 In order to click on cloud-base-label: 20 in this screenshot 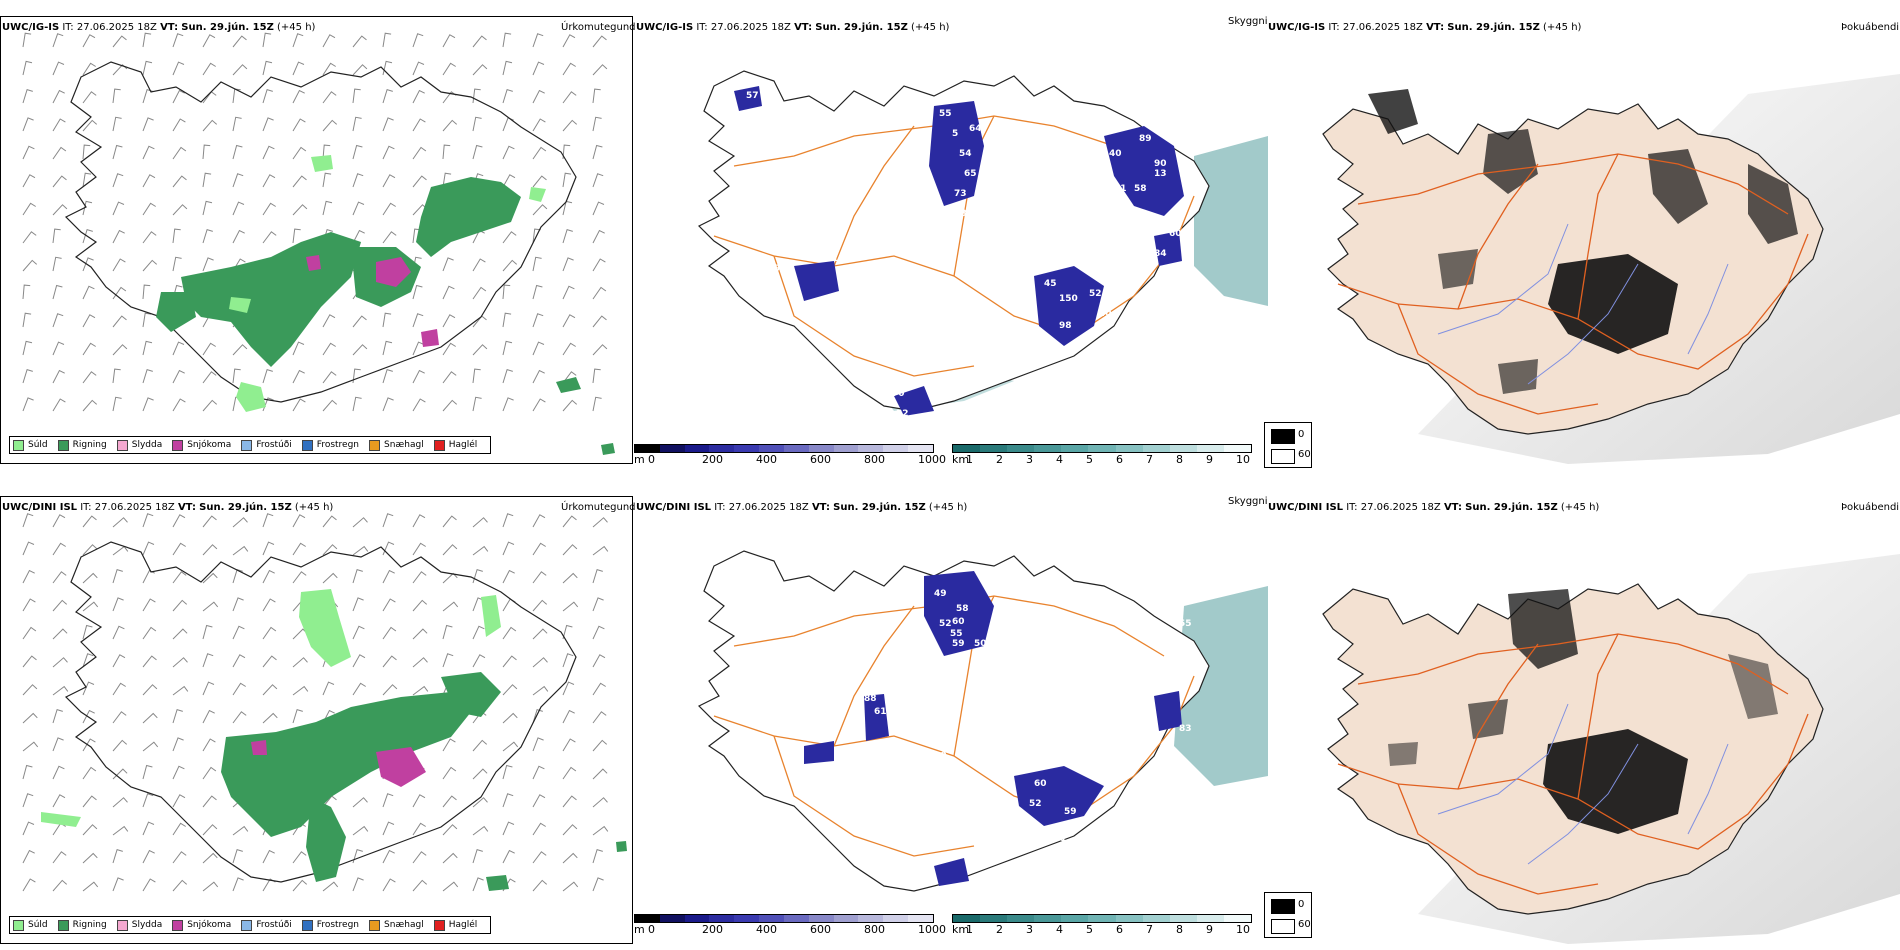, I will do `click(940, 756)`.